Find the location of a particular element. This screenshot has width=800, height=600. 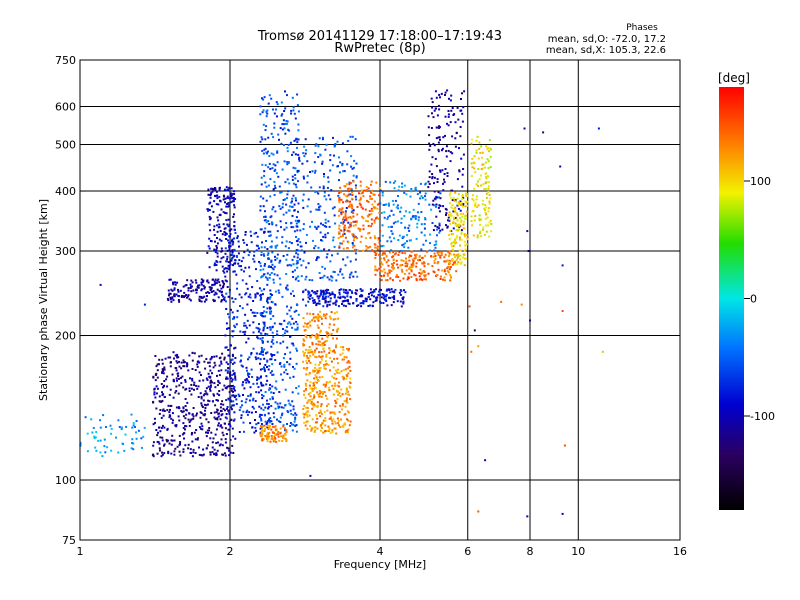

colorbar-label: [deg] is located at coordinates (734, 78).